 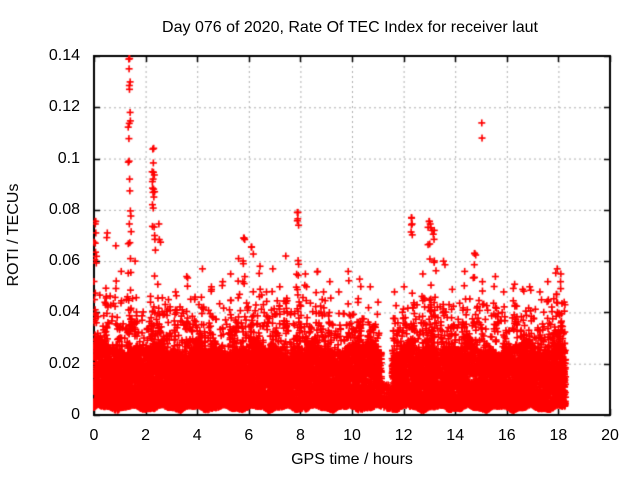 What do you see at coordinates (64, 312) in the screenshot?
I see `y-tick-label: 0.04` at bounding box center [64, 312].